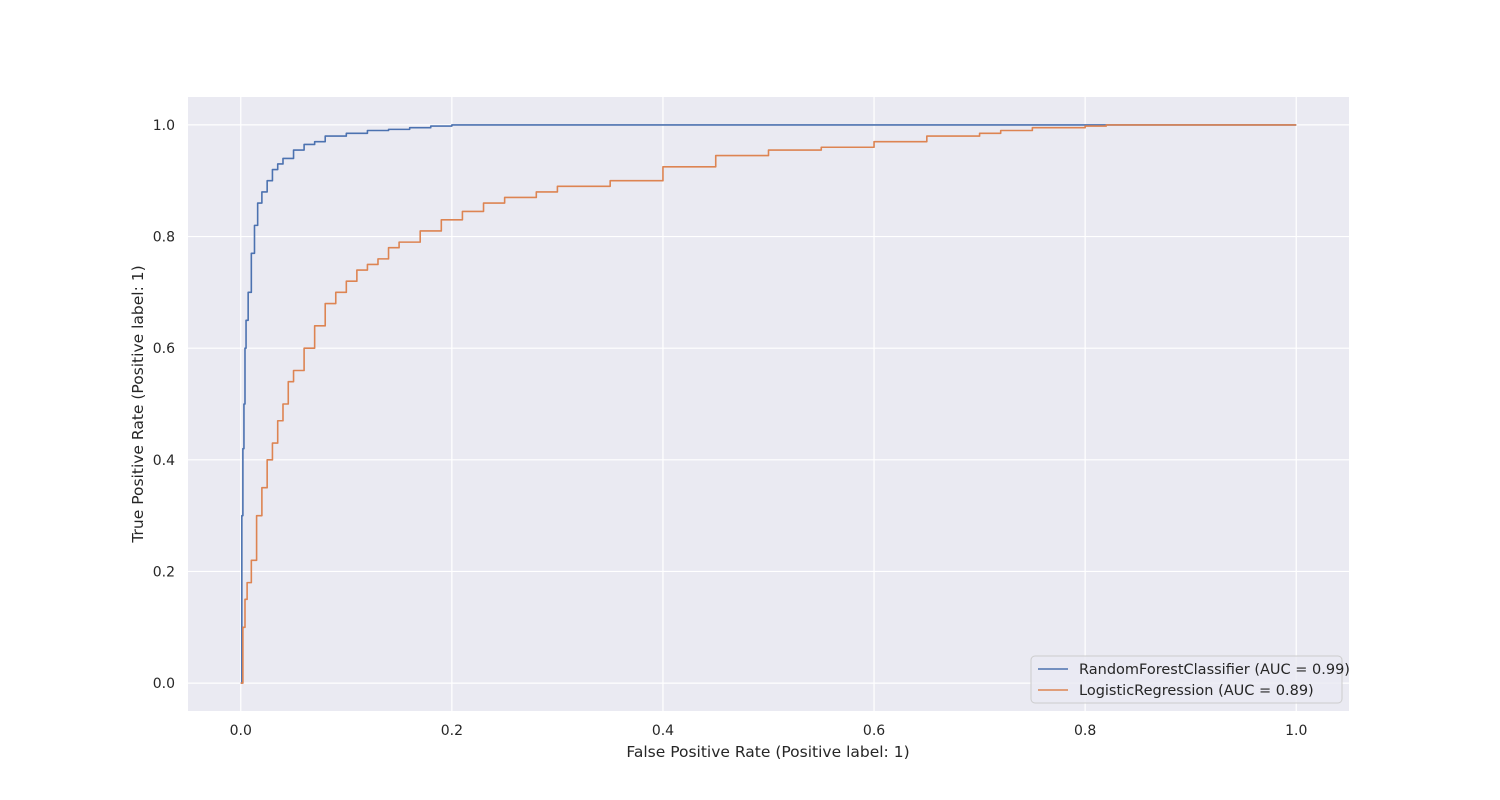  I want to click on y-tick-label: 1.0, so click(164, 126).